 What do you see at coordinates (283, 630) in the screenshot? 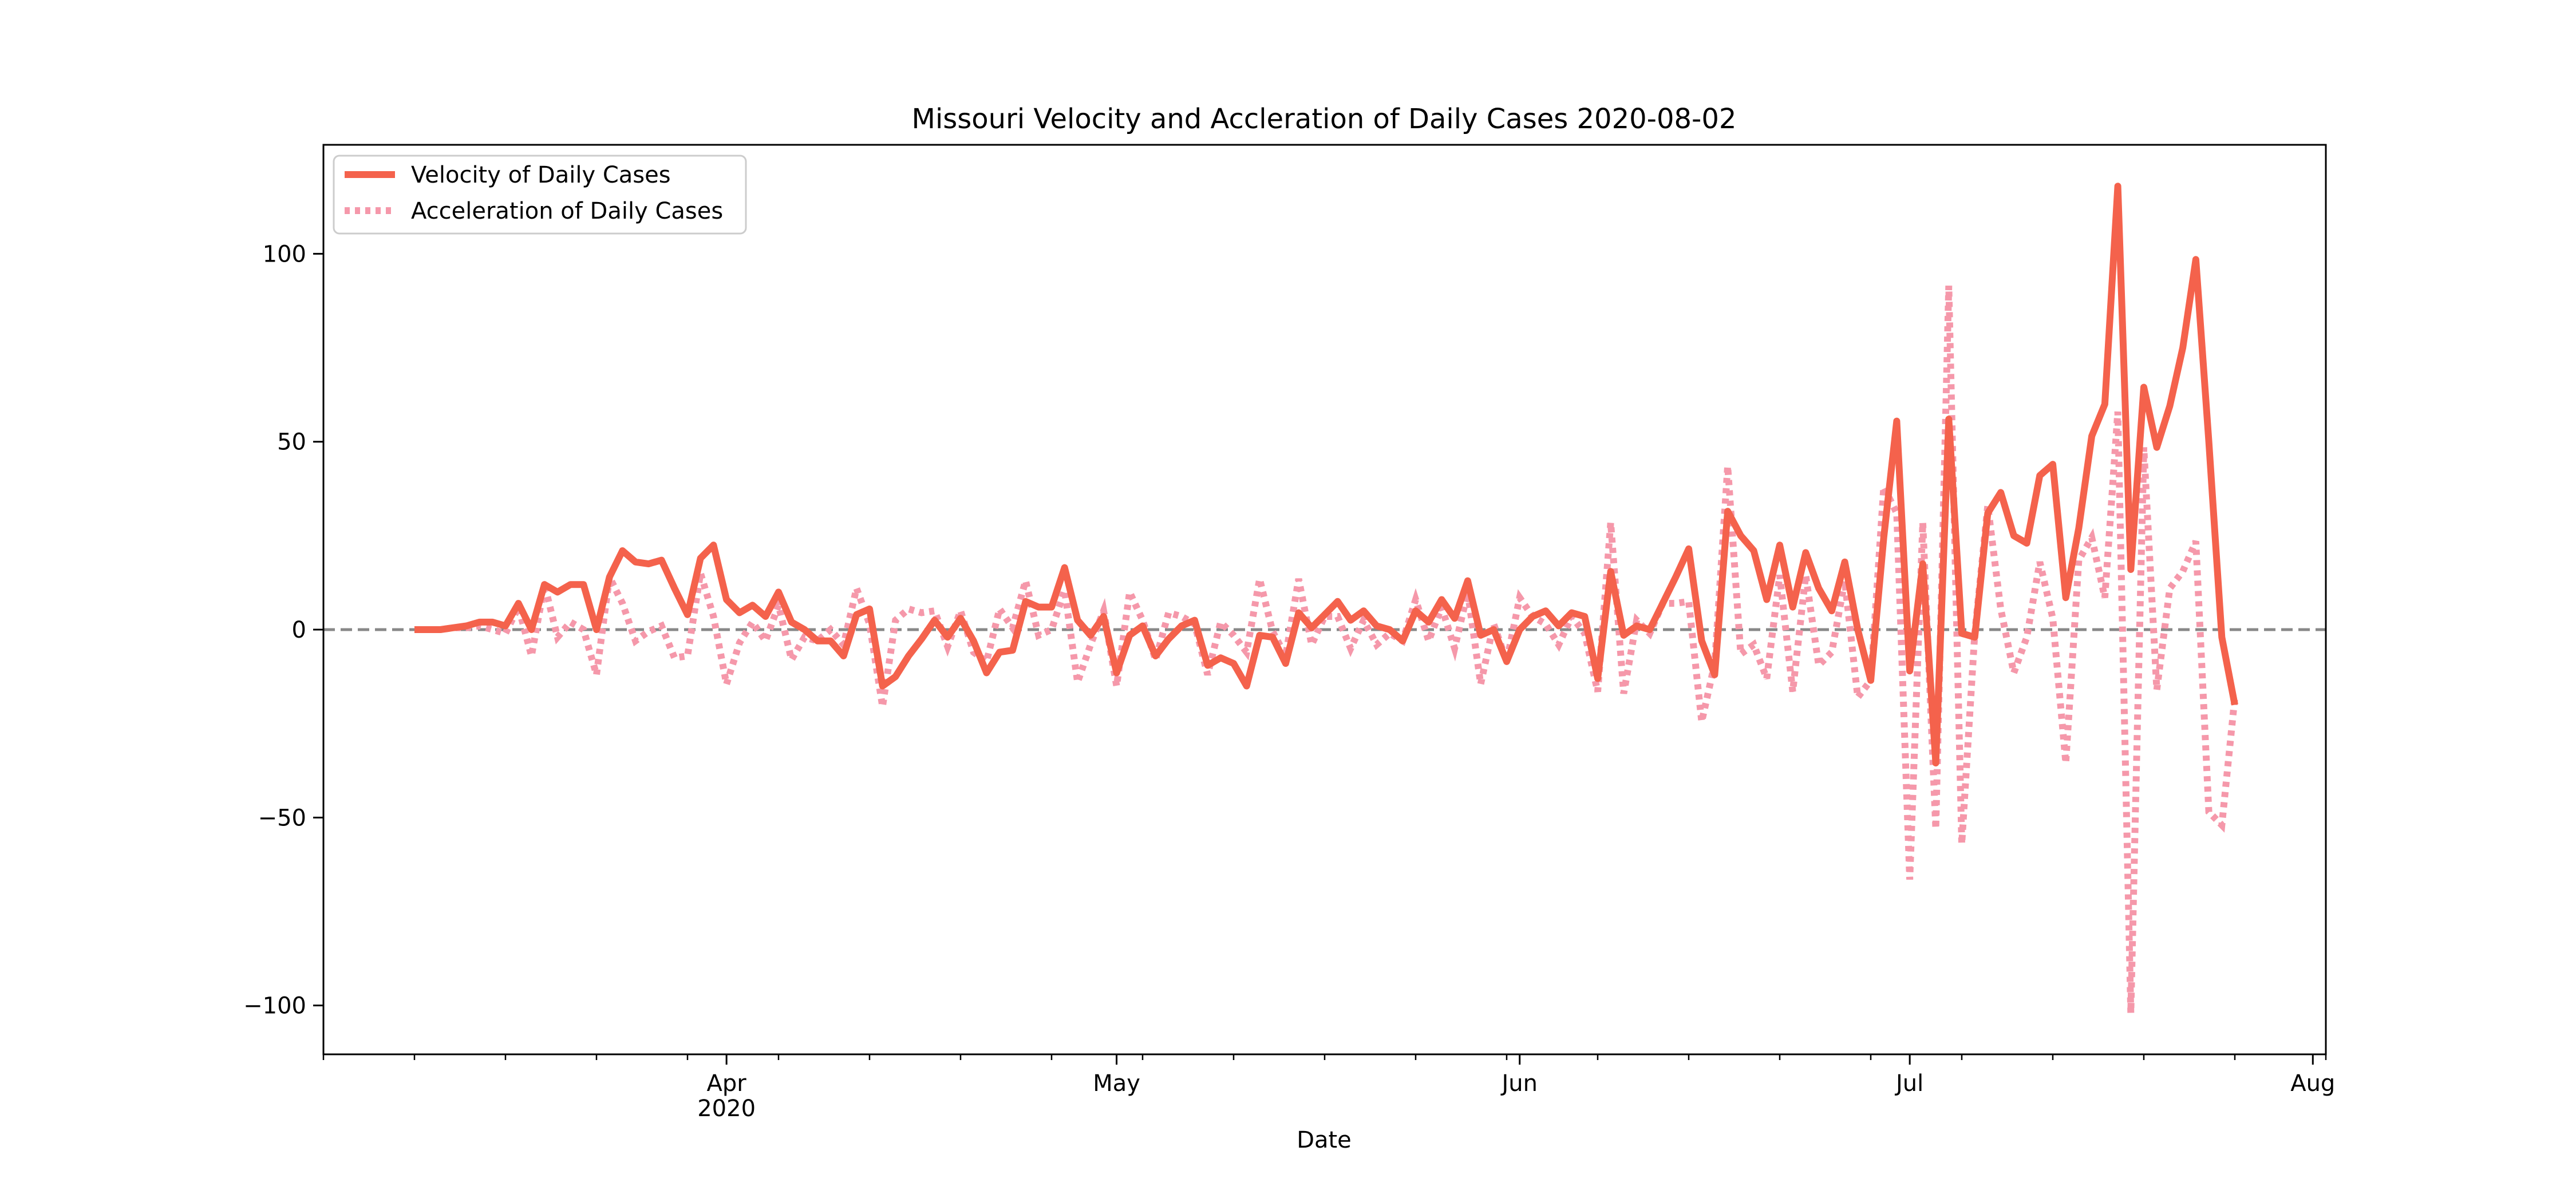
I see `y-axis: −100 −50 0 50 100` at bounding box center [283, 630].